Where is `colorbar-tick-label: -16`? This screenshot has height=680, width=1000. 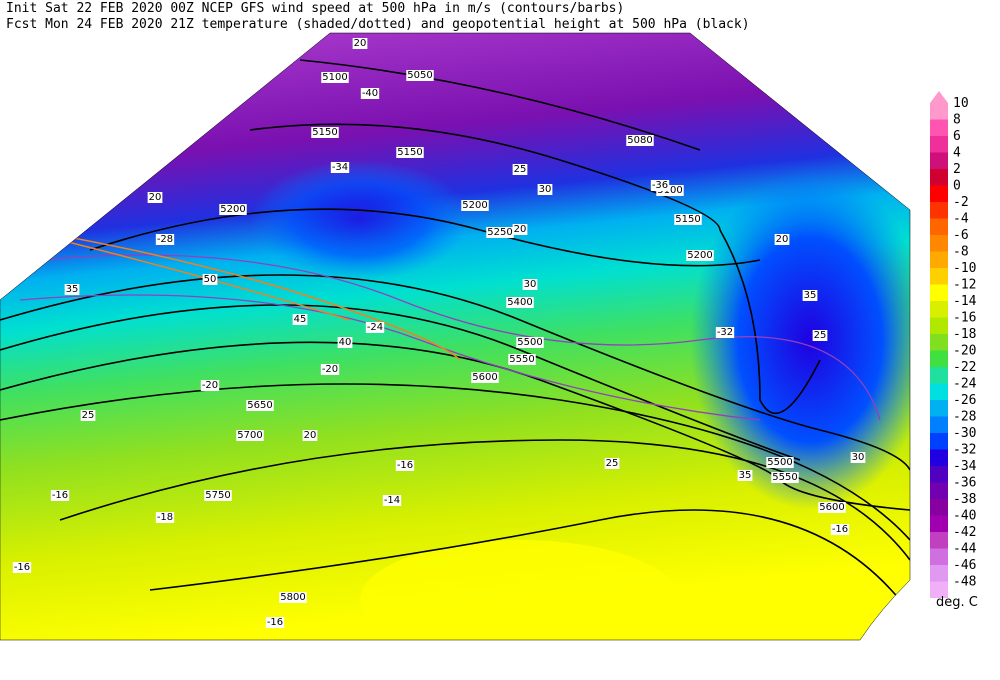
colorbar-tick-label: -16 is located at coordinates (964, 318).